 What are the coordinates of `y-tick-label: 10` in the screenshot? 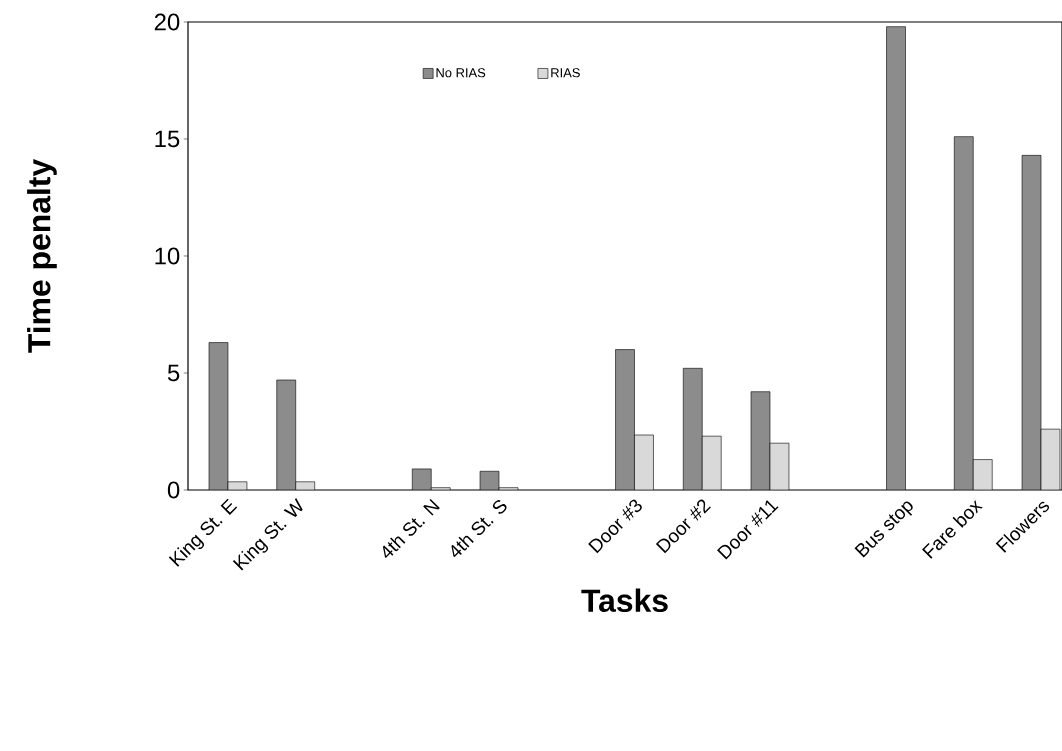 It's located at (167, 256).